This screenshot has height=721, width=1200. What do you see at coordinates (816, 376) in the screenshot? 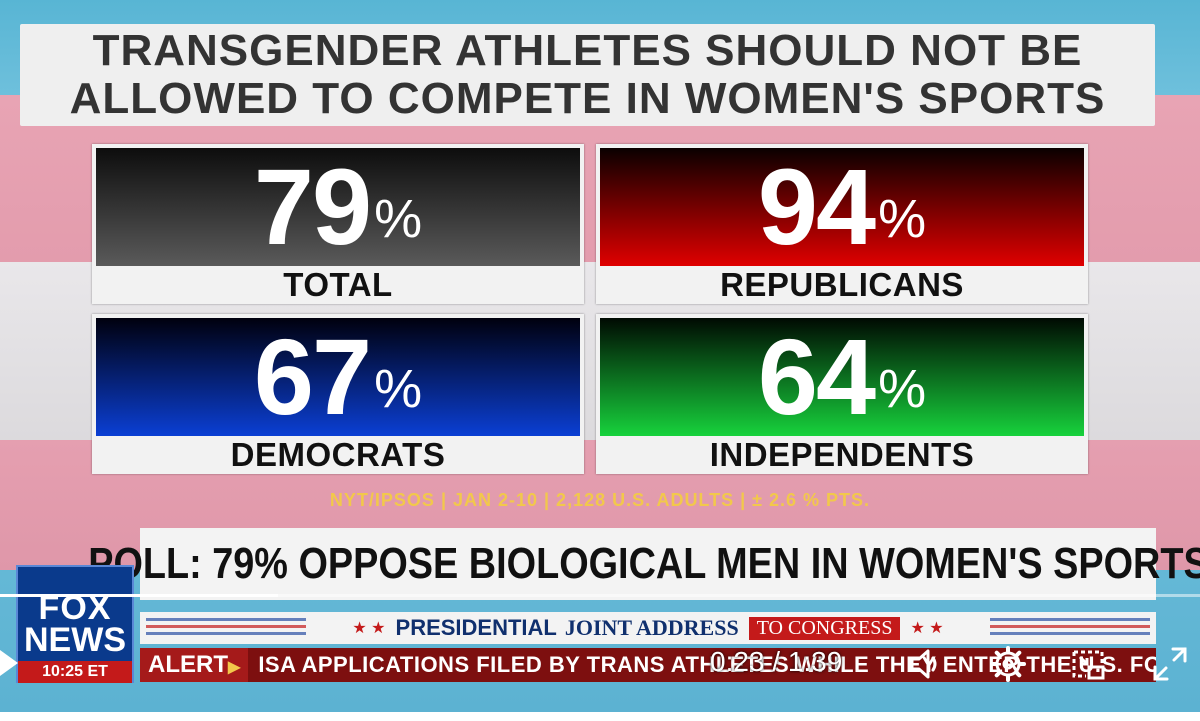
I see `stat-value: 64` at bounding box center [816, 376].